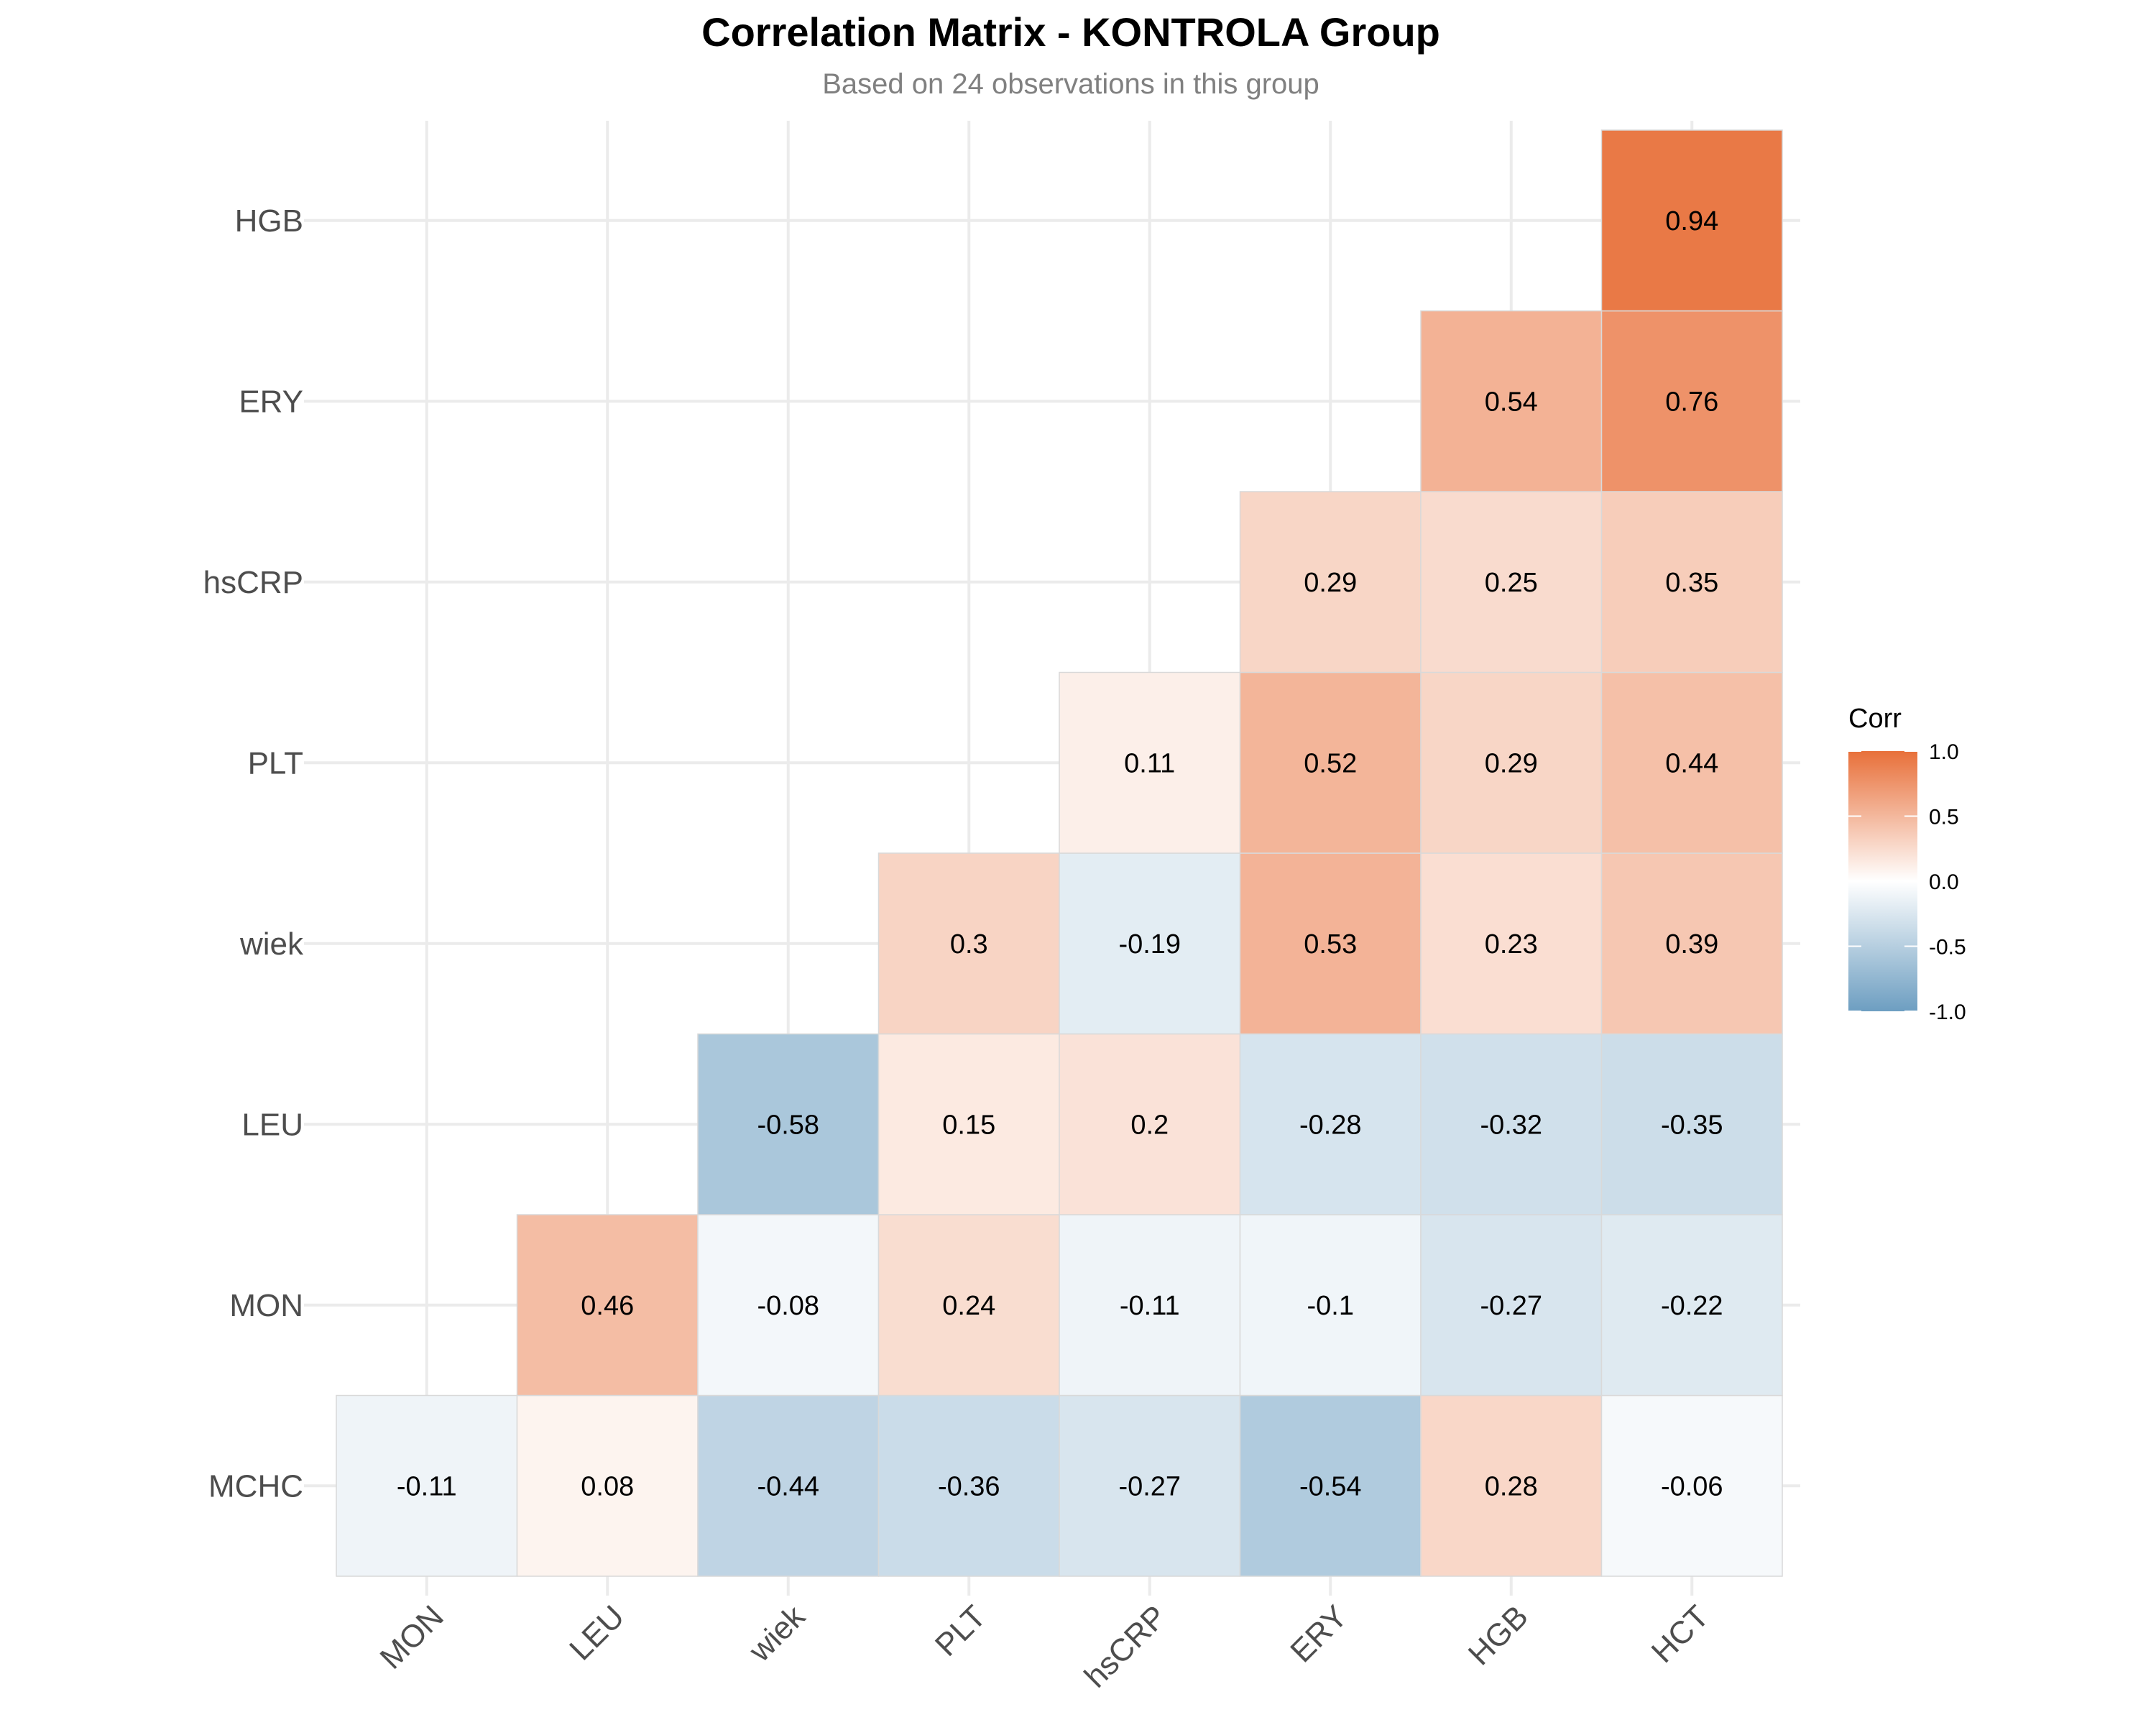  I want to click on heatmap-cell-MON-ERY, so click(1330, 1305).